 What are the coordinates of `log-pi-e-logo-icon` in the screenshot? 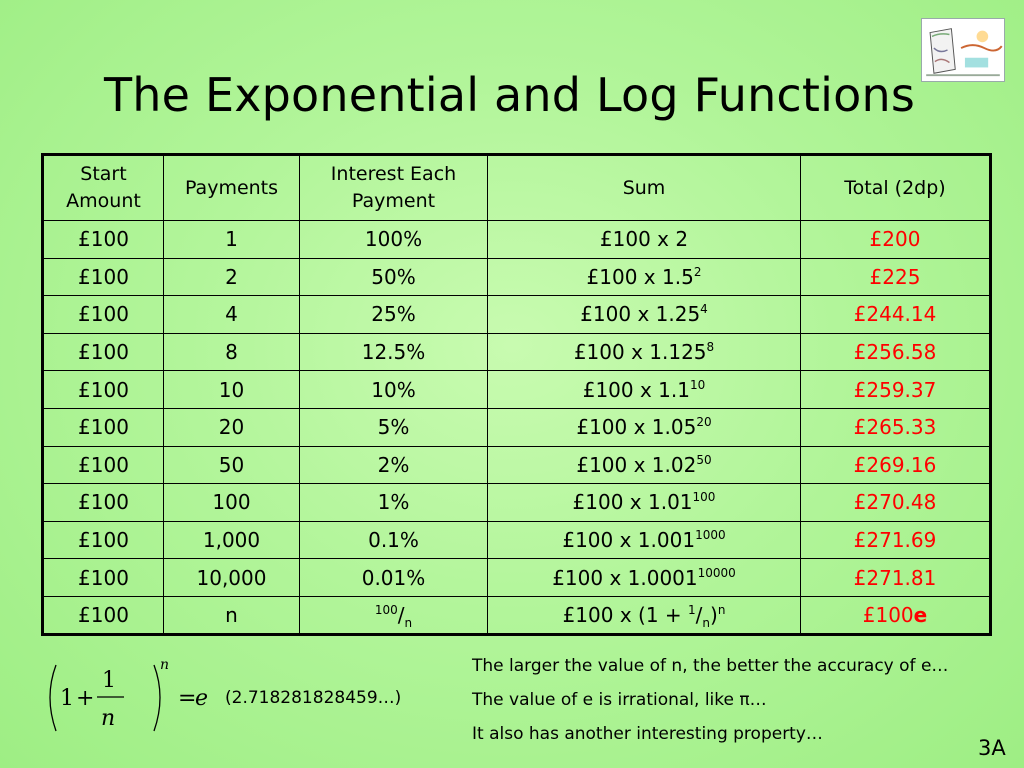 It's located at (963, 50).